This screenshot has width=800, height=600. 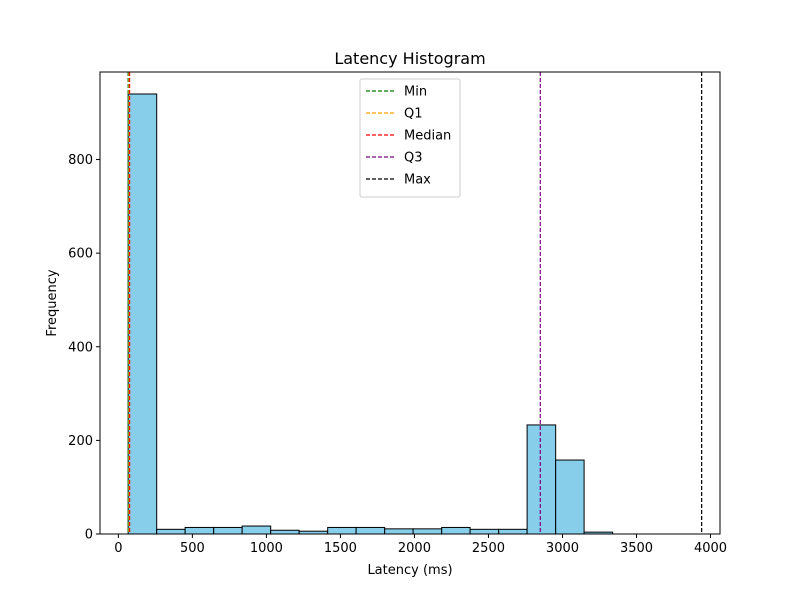 What do you see at coordinates (488, 548) in the screenshot?
I see `x-tick-label: 2500` at bounding box center [488, 548].